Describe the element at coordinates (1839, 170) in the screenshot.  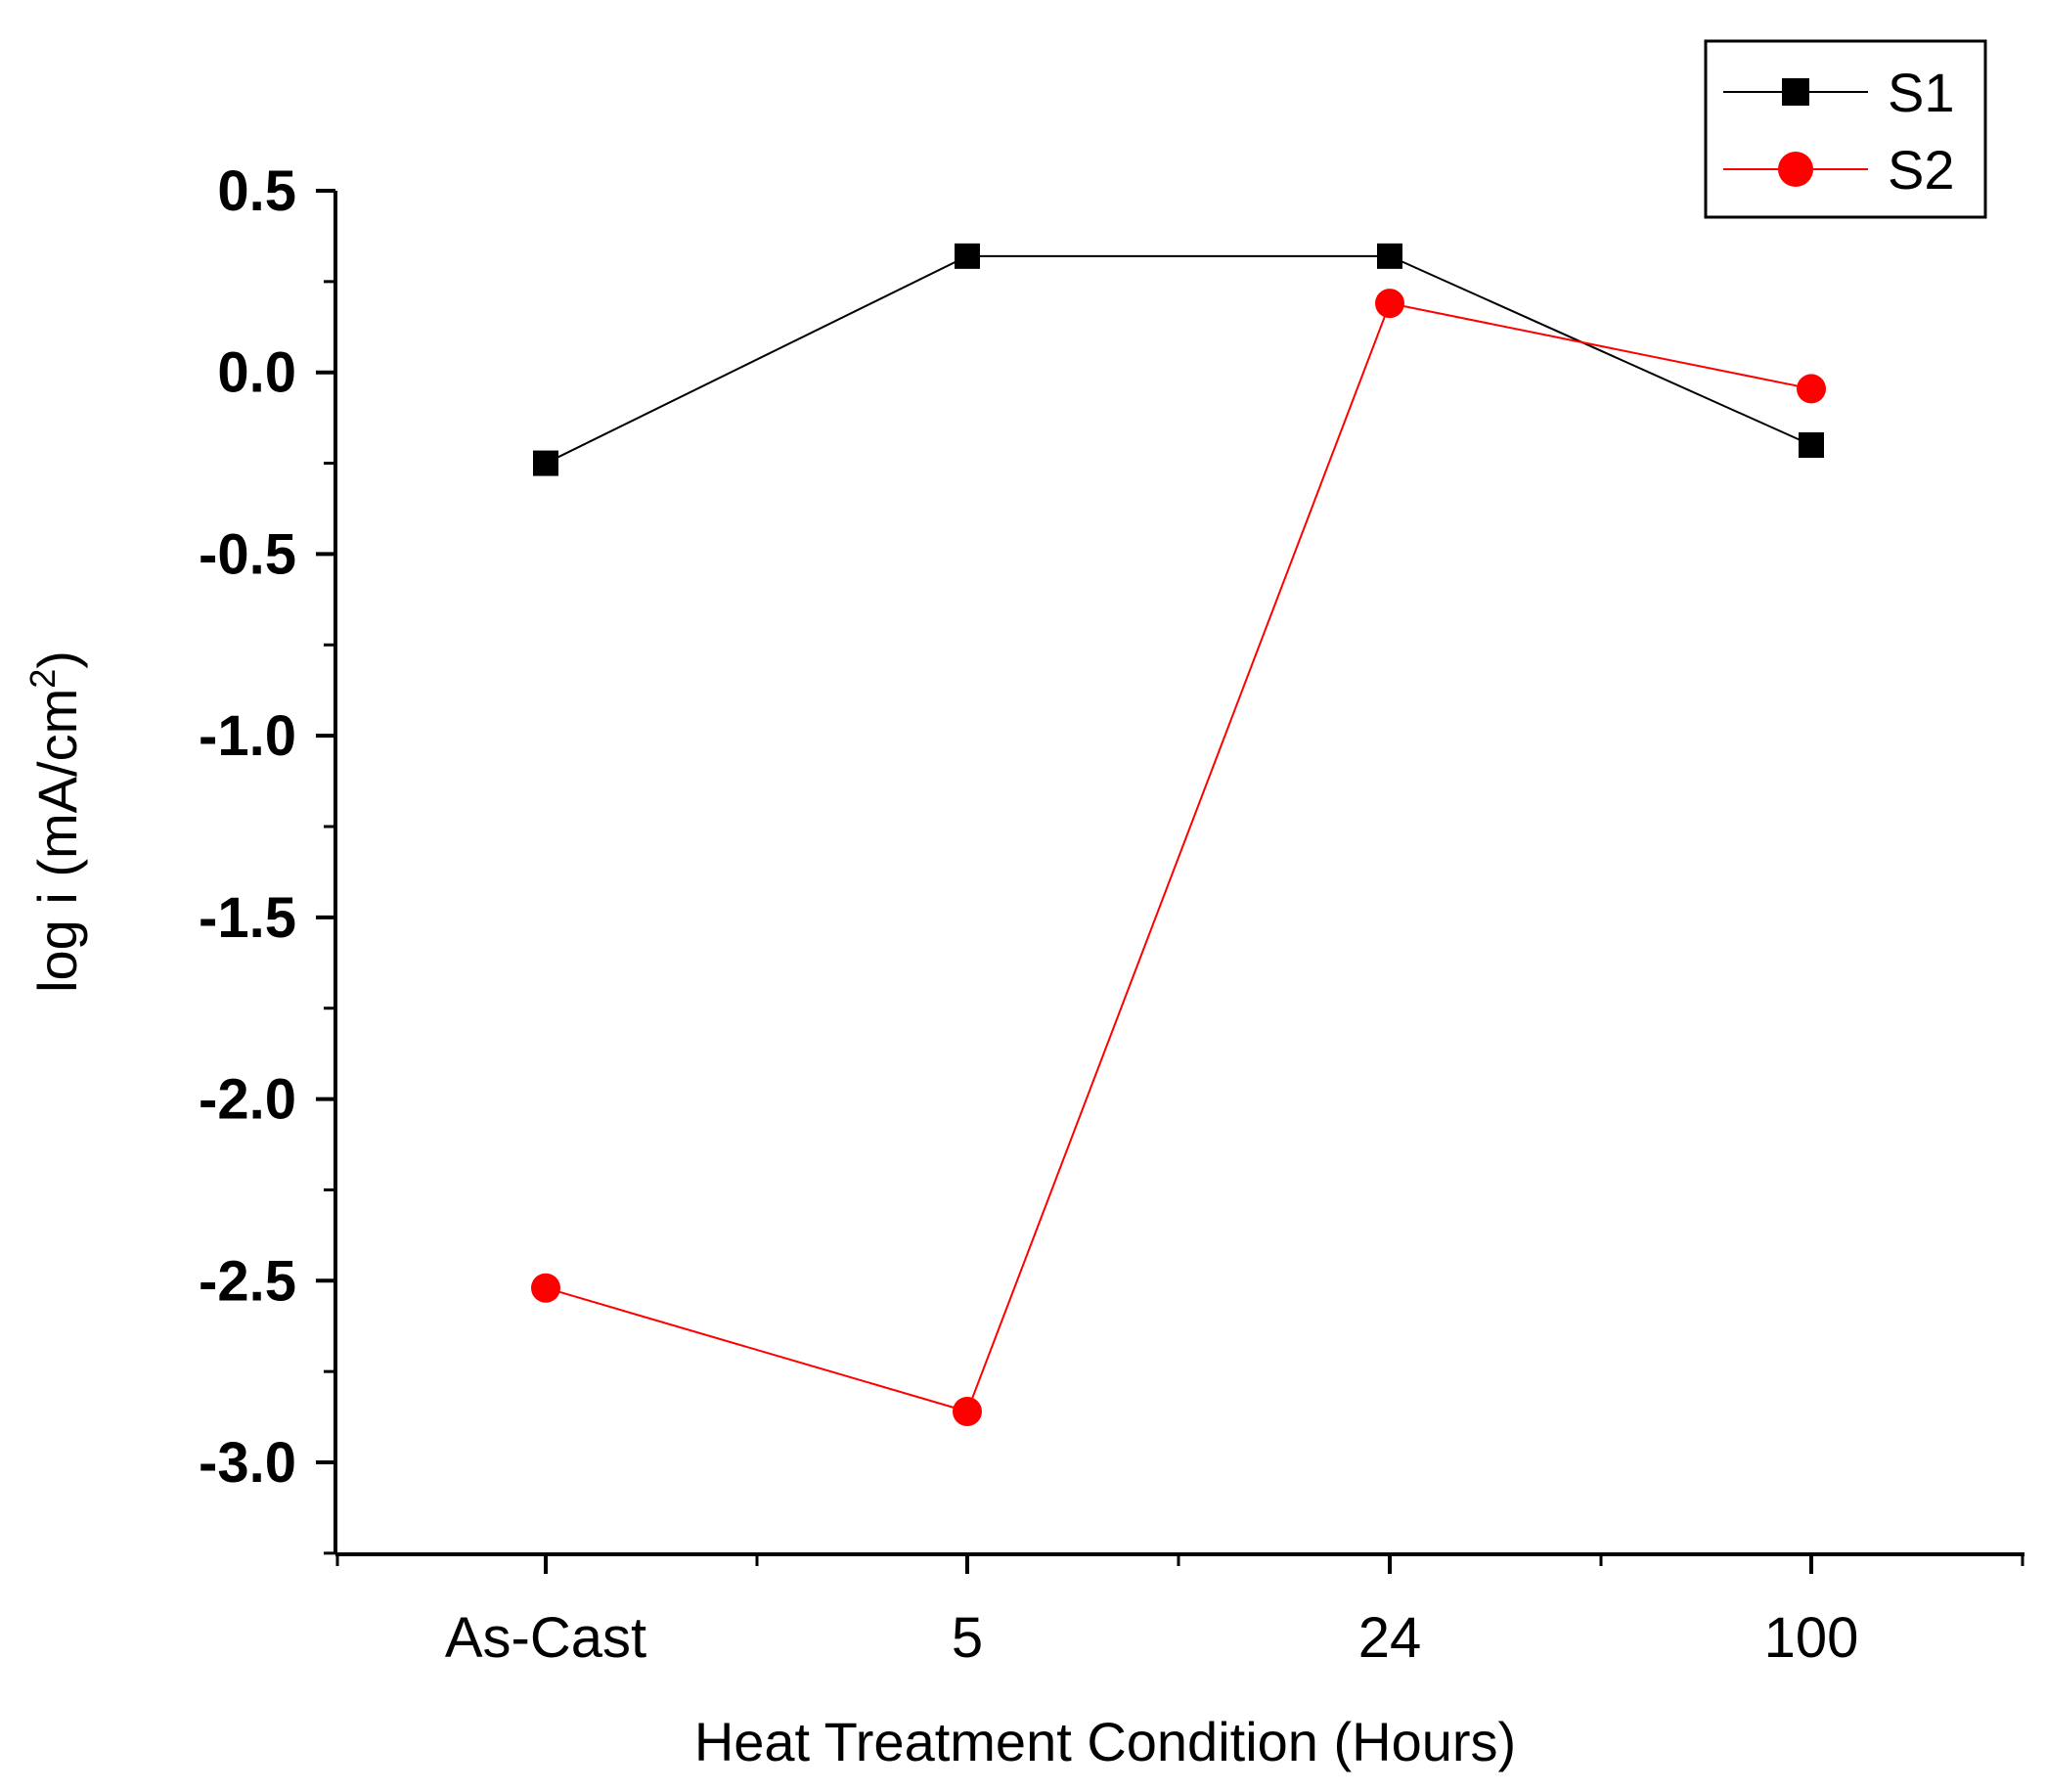
I see `legend-entry-s2: S2` at that location.